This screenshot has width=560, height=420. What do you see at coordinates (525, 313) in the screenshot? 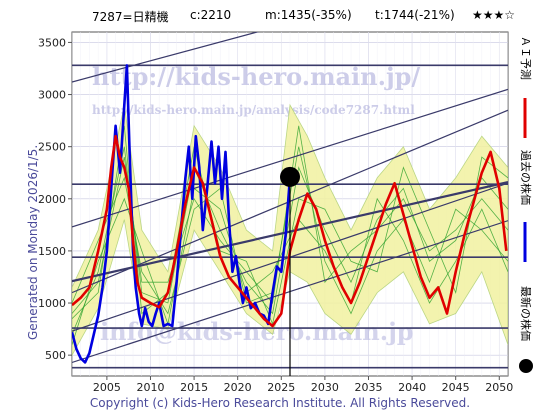
I see `legend-label-latest-price: 最新の株価` at bounding box center [525, 313].